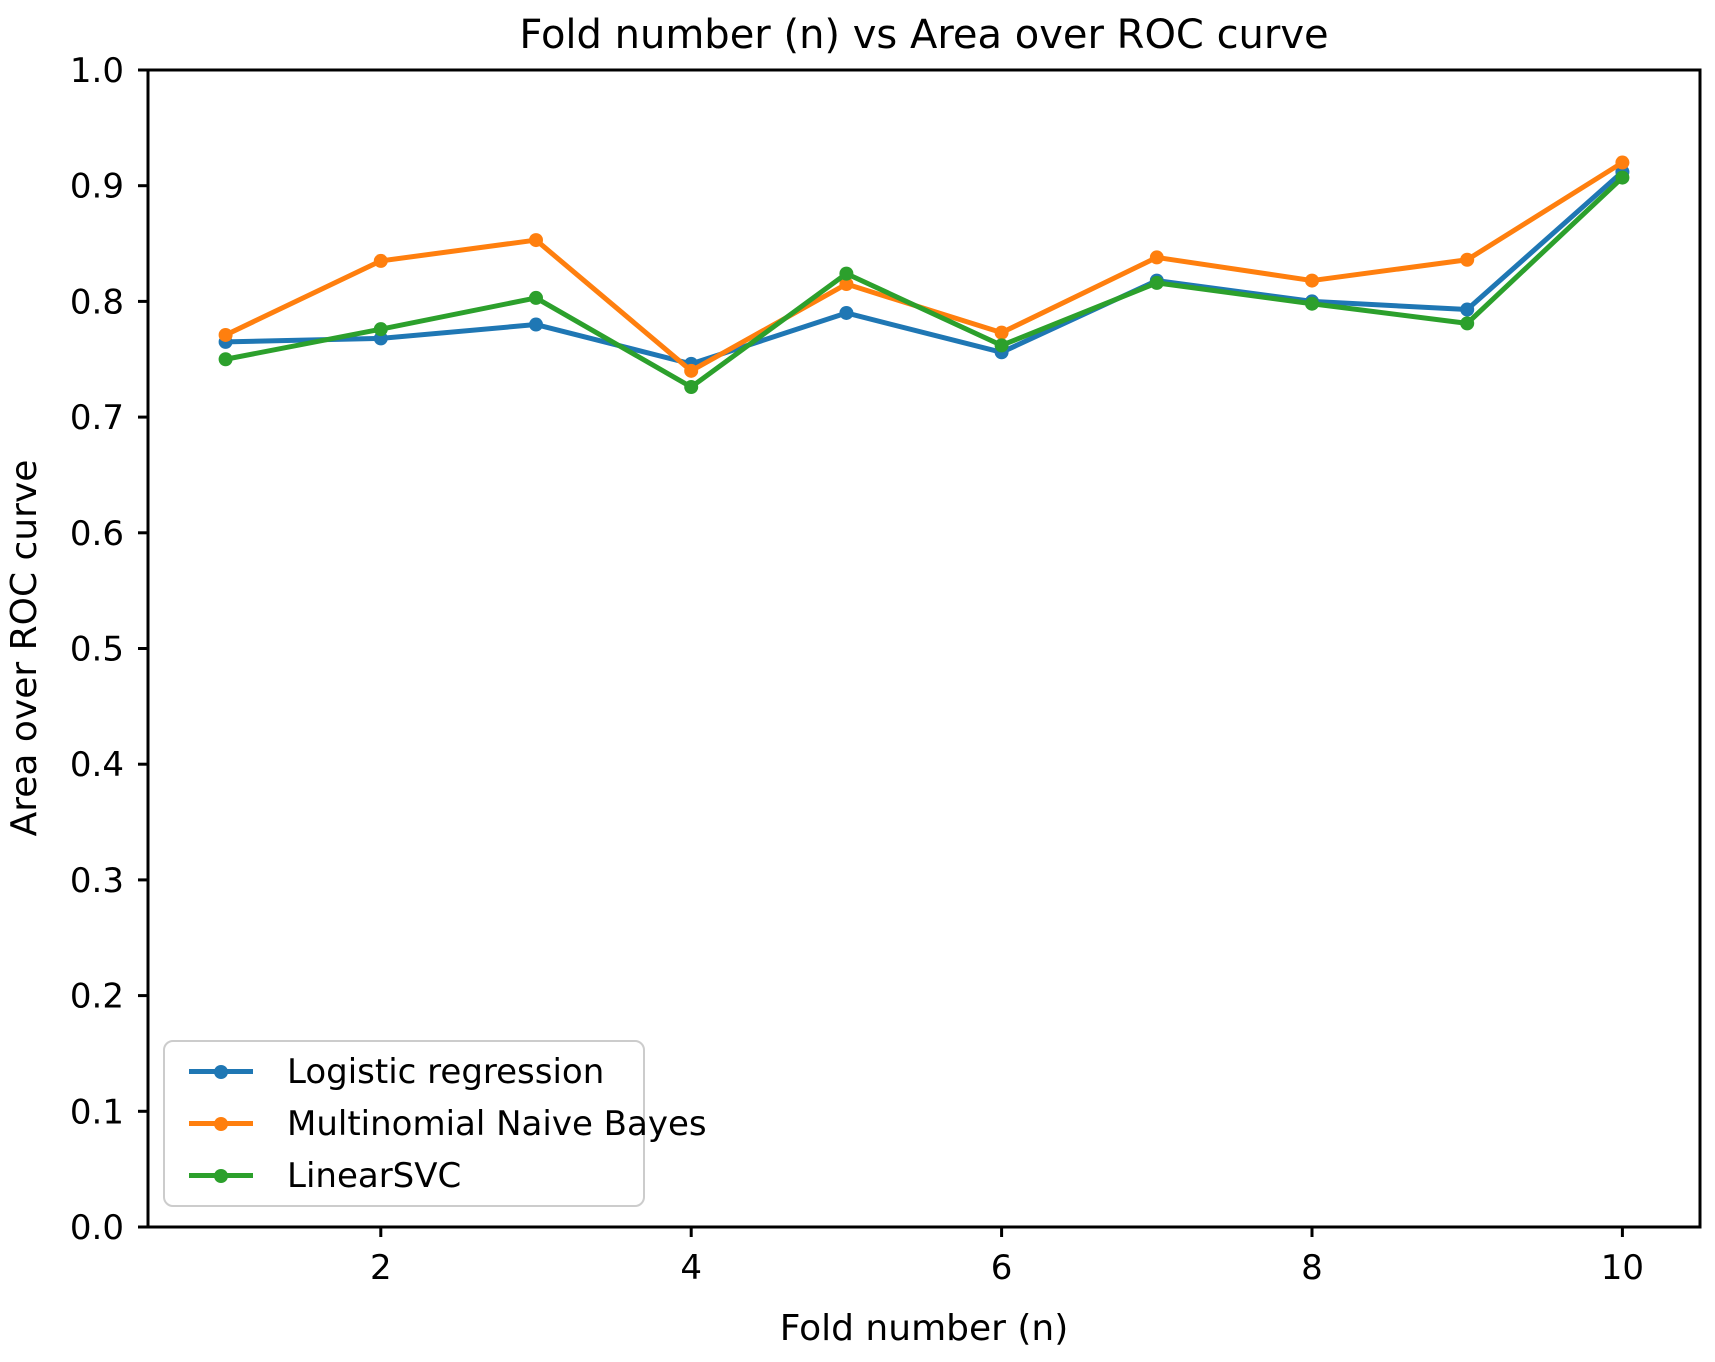 Image resolution: width=1715 pixels, height=1362 pixels. What do you see at coordinates (97, 302) in the screenshot?
I see `y-tick-label: 0.8` at bounding box center [97, 302].